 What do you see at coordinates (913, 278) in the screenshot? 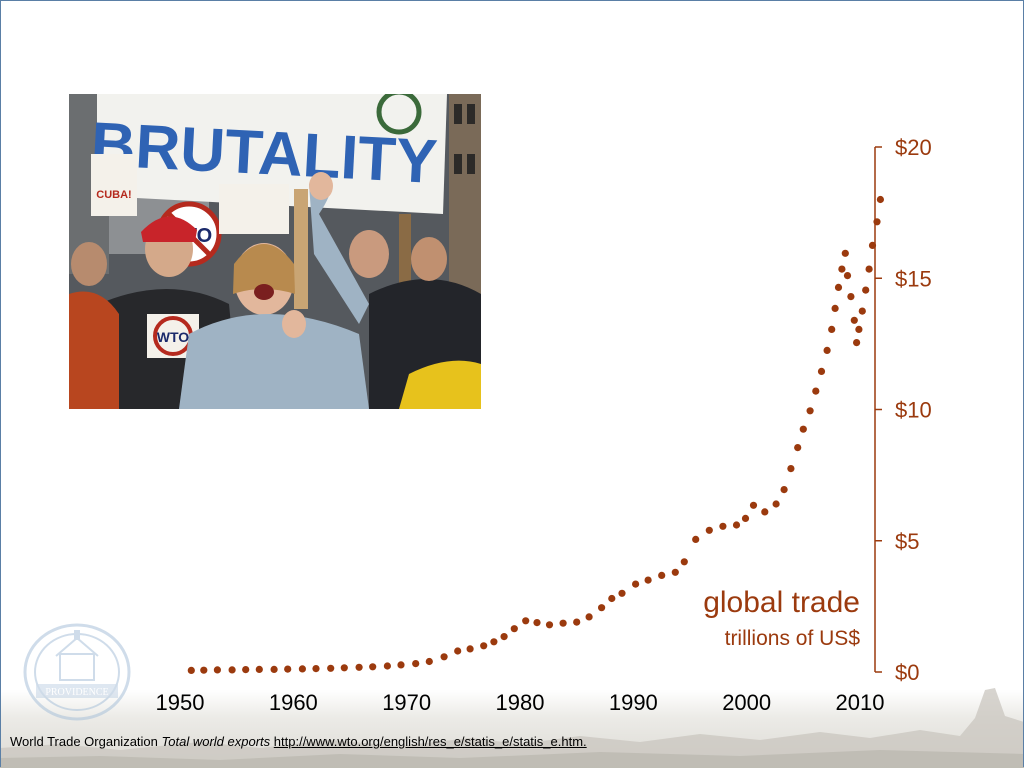
I see `y-tick-label: $15` at bounding box center [913, 278].